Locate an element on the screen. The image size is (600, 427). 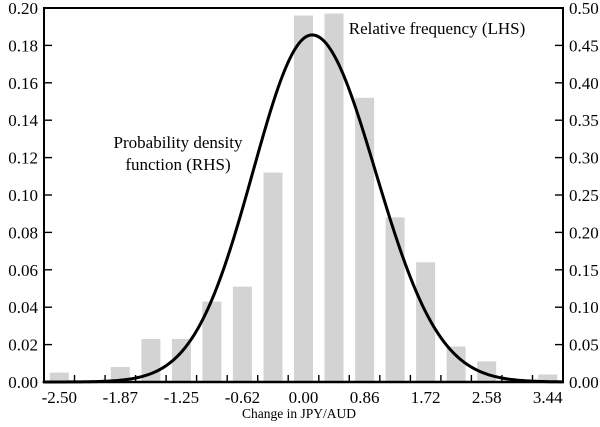
x-axis-tick-label: -1.87 is located at coordinates (121, 397).